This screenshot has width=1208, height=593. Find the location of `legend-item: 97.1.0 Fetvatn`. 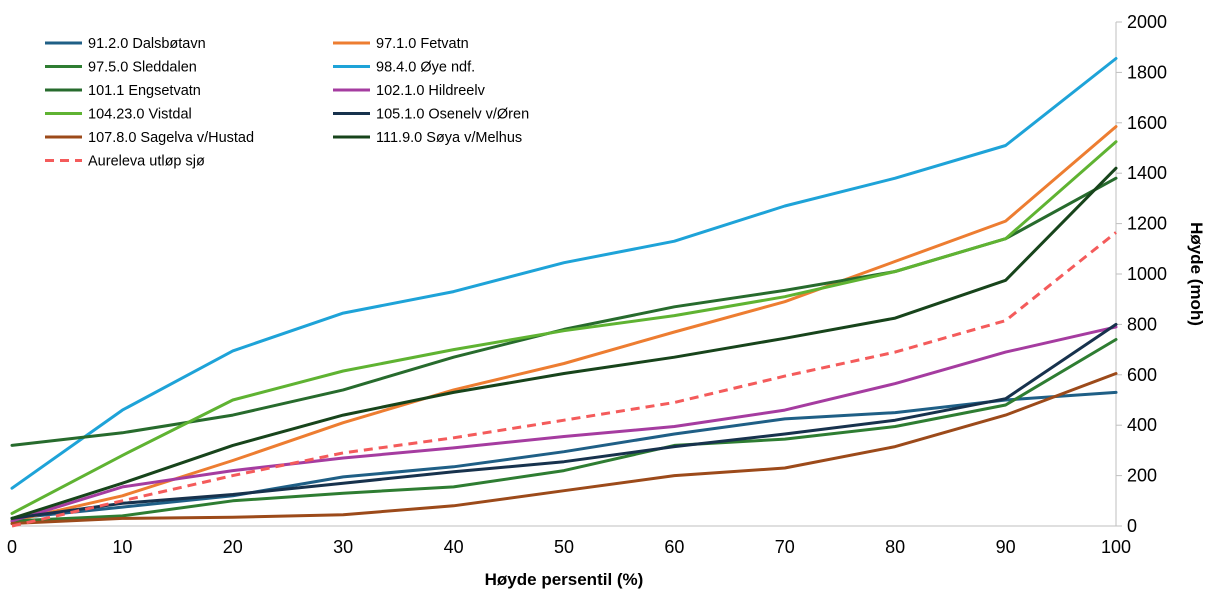

legend-item: 97.1.0 Fetvatn is located at coordinates (401, 44).